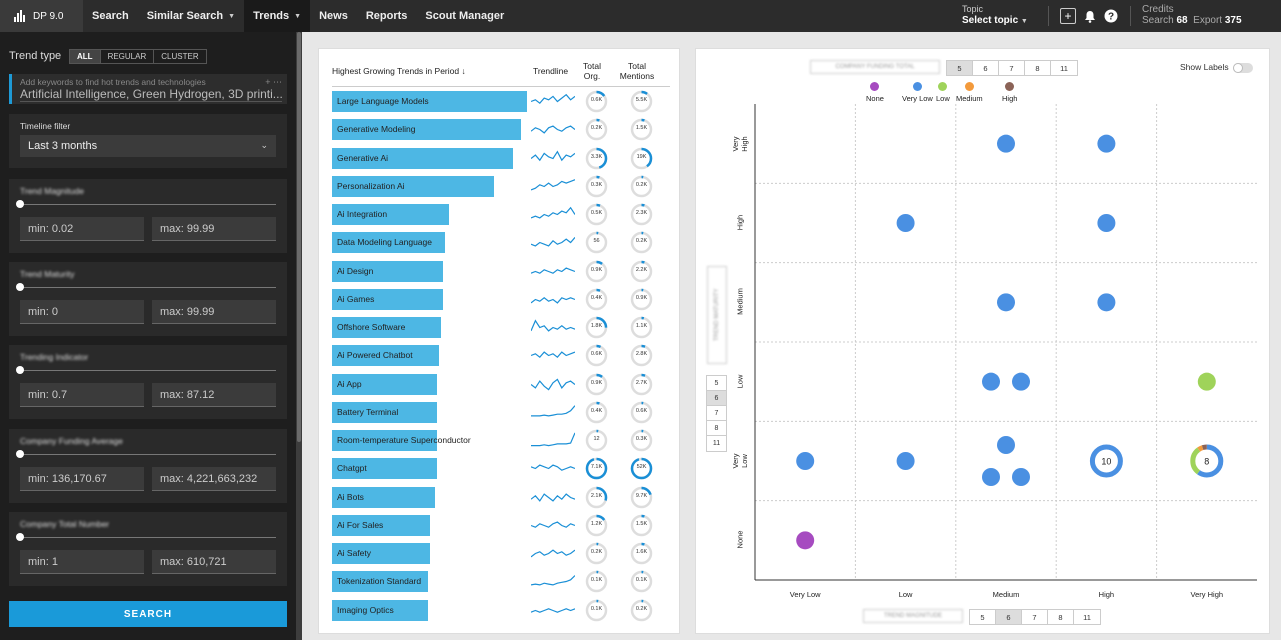  Describe the element at coordinates (1207, 594) in the screenshot. I see `x-tick-label: Very High` at that location.